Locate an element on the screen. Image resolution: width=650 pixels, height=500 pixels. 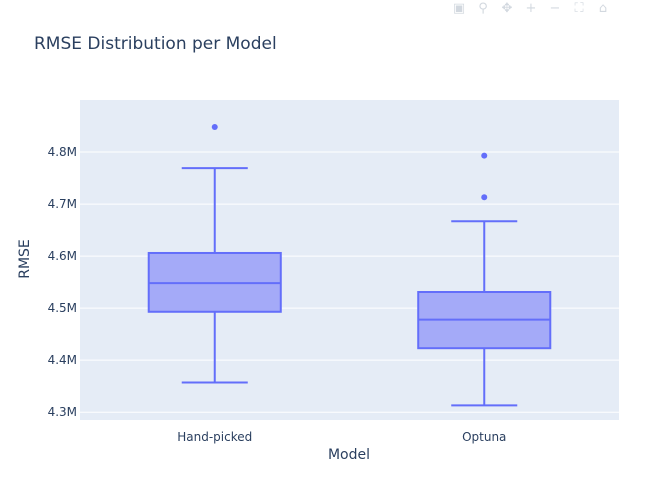
y-tick-label: 4.6M is located at coordinates (62, 256).